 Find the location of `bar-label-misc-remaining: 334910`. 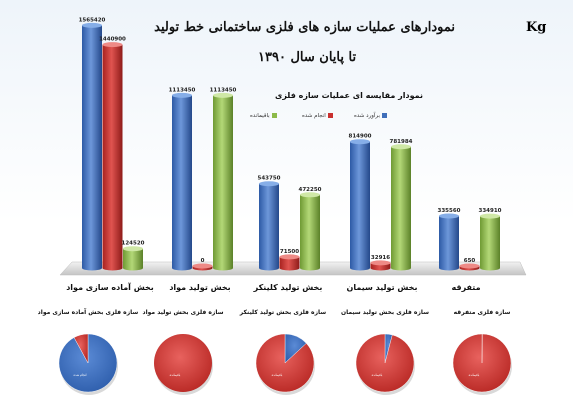

bar-label-misc-remaining: 334910 is located at coordinates (490, 211).